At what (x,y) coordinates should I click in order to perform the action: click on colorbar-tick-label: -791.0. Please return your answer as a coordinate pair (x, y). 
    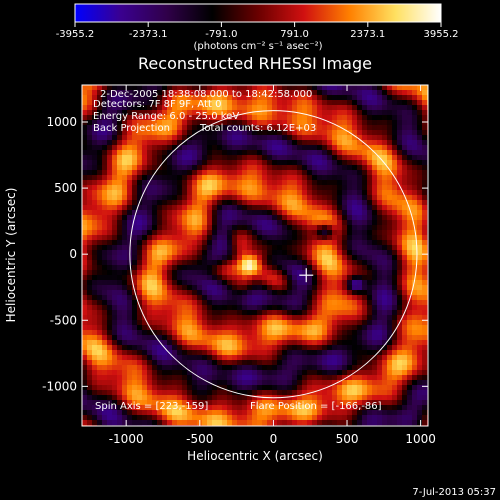
    Looking at the image, I should click on (221, 34).